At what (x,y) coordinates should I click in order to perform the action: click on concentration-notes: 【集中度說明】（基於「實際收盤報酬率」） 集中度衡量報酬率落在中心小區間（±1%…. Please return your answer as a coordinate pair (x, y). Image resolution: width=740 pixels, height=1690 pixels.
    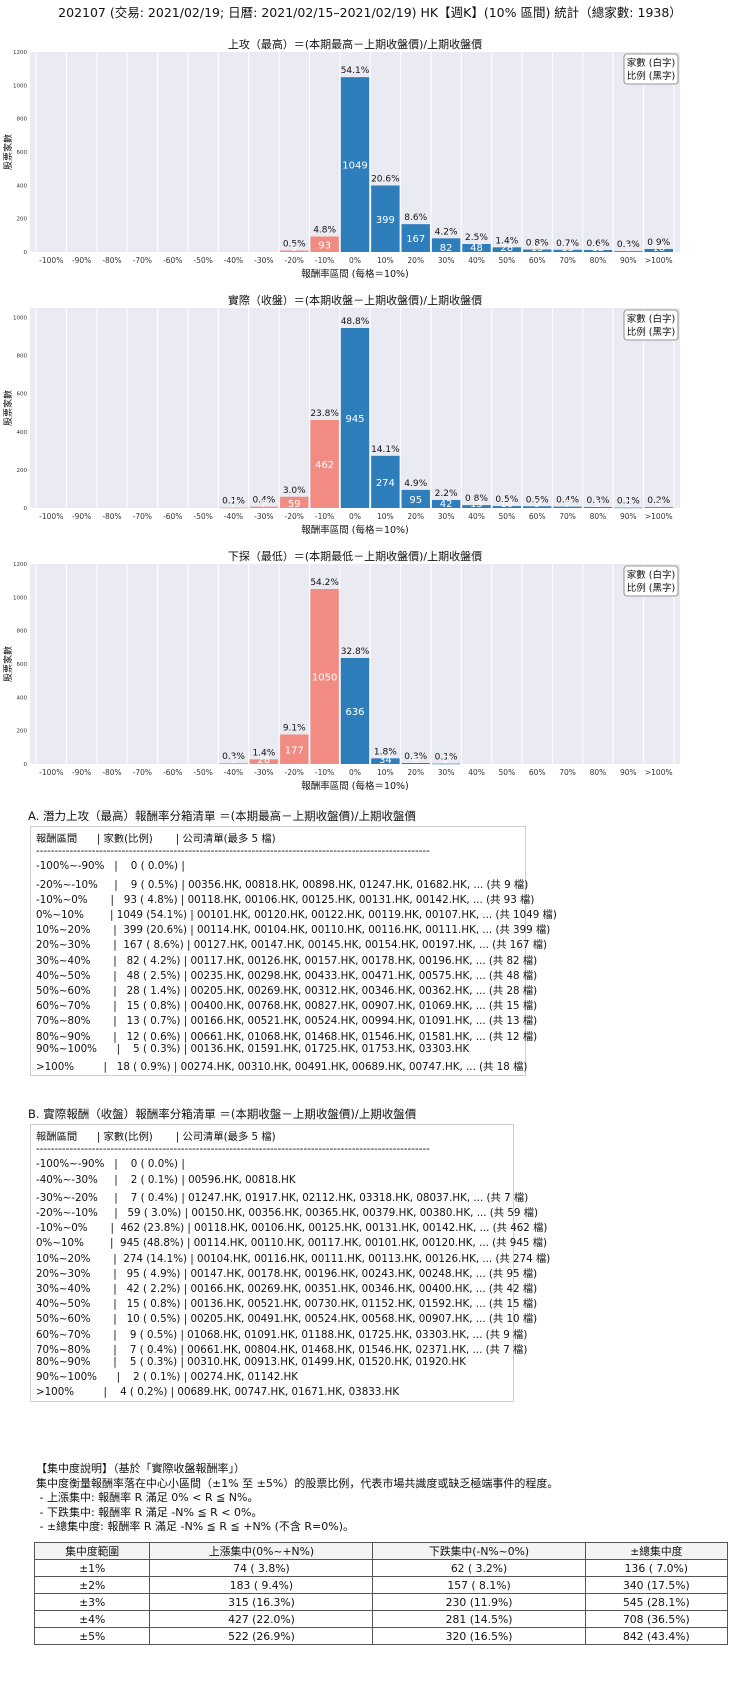
    Looking at the image, I should click on (381, 1498).